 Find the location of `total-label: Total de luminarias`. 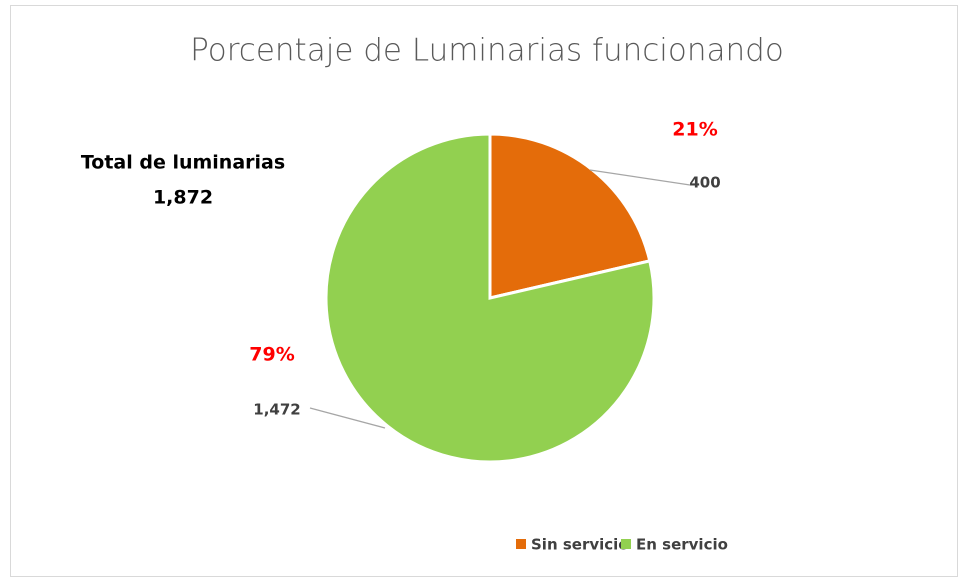

total-label: Total de luminarias is located at coordinates (183, 163).